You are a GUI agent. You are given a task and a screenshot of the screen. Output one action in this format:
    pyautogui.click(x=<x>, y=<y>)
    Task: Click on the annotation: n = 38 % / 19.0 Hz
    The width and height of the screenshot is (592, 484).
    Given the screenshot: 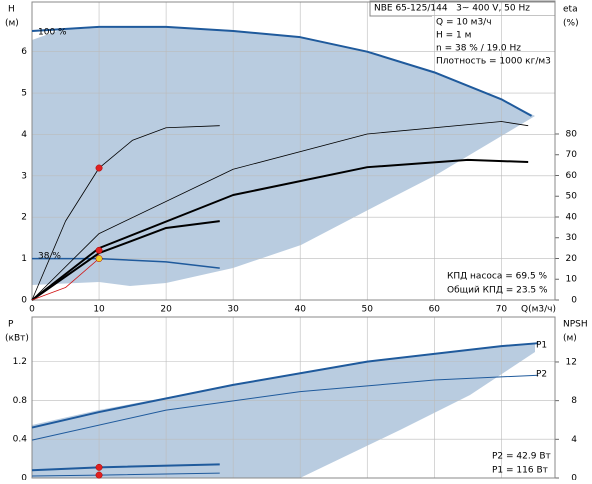 What is the action you would take?
    pyautogui.click(x=478, y=49)
    